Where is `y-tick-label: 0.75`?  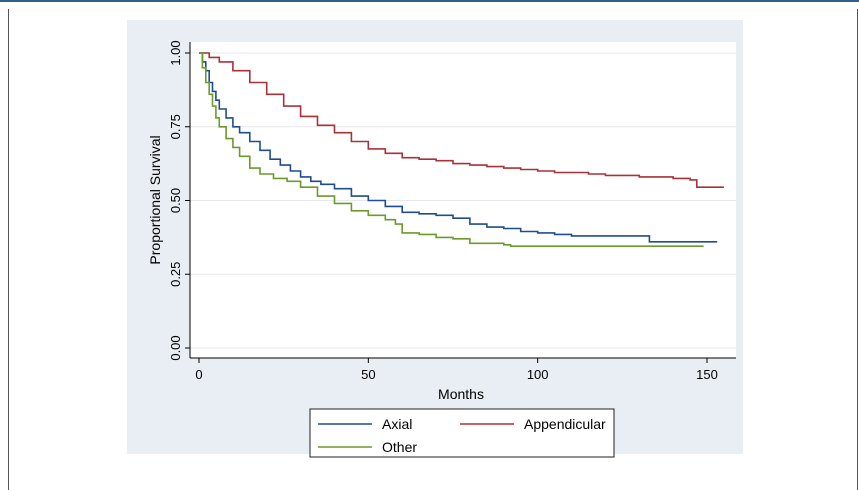
y-tick-label: 0.75 is located at coordinates (175, 126).